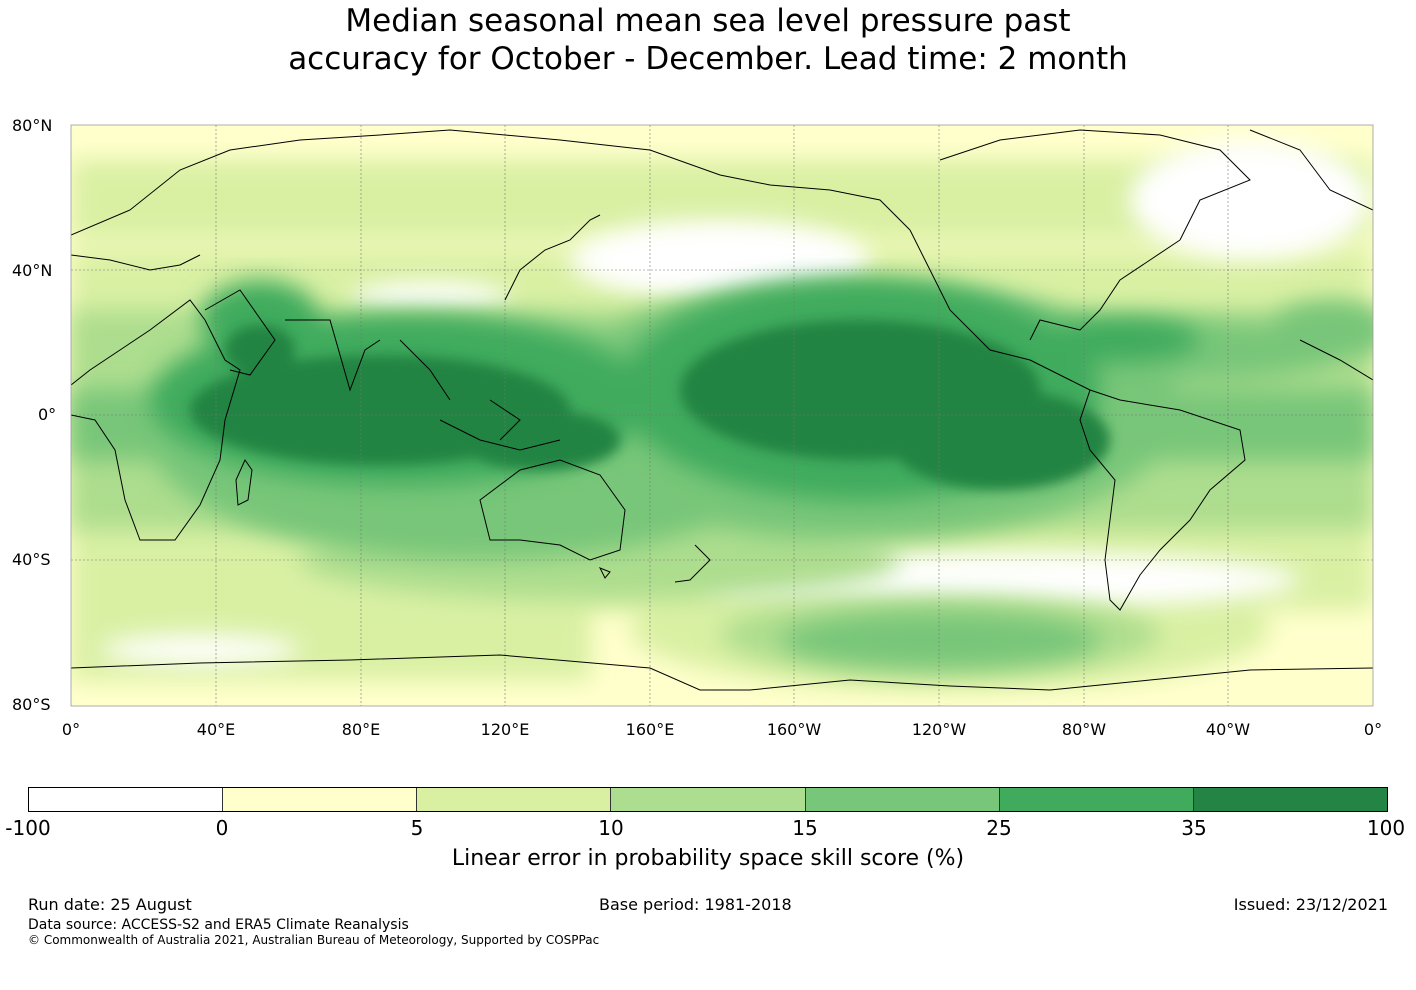 The image size is (1416, 990). Describe the element at coordinates (1194, 828) in the screenshot. I see `colorbar-tick: 35` at that location.